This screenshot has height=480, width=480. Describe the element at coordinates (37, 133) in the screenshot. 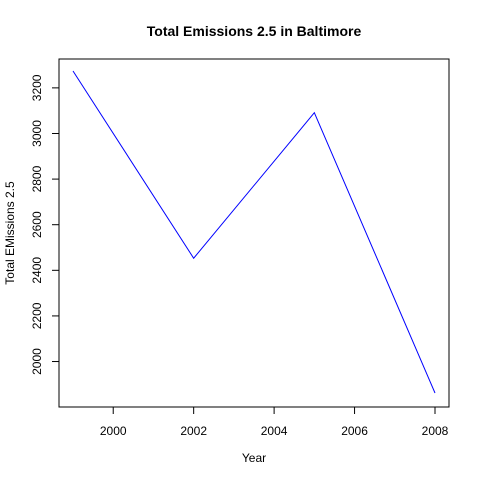

I see `y-tick-label: 3000` at that location.